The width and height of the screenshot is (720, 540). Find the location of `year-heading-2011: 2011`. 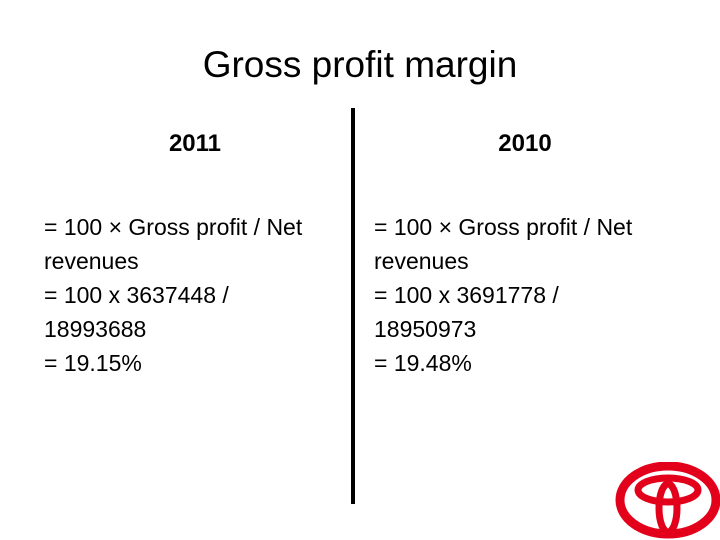

year-heading-2011: 2011 is located at coordinates (195, 143).